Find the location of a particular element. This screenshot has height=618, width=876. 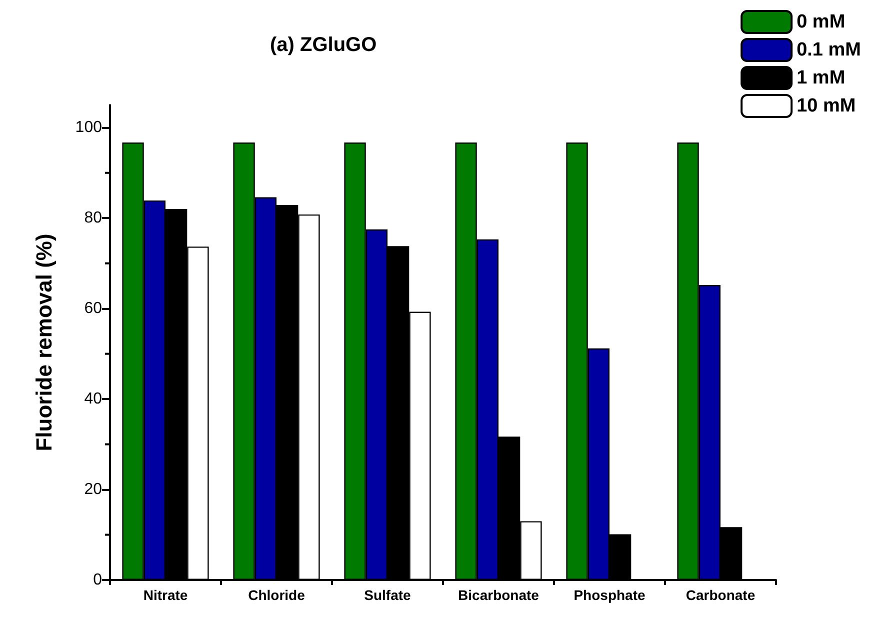

x-tick-label: Chloride is located at coordinates (277, 595).